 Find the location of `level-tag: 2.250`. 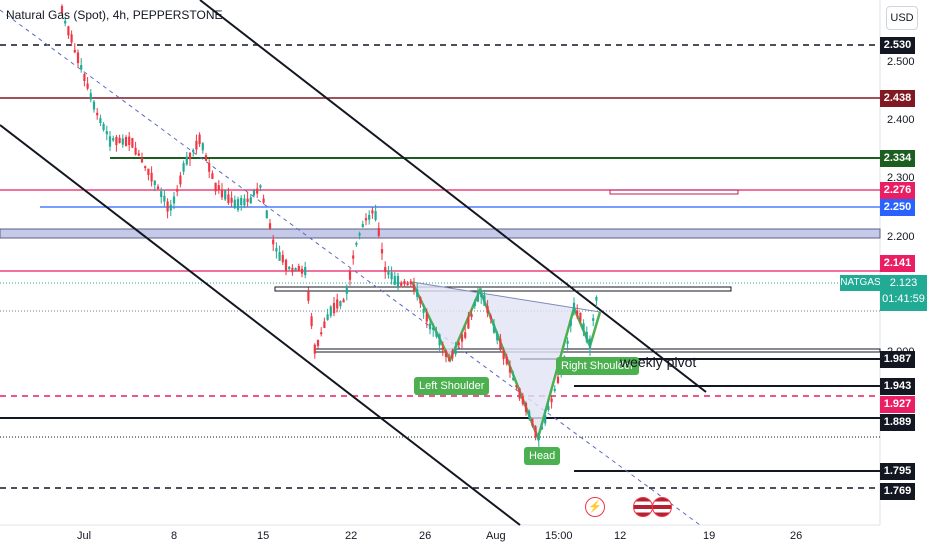

level-tag: 2.250 is located at coordinates (897, 207).